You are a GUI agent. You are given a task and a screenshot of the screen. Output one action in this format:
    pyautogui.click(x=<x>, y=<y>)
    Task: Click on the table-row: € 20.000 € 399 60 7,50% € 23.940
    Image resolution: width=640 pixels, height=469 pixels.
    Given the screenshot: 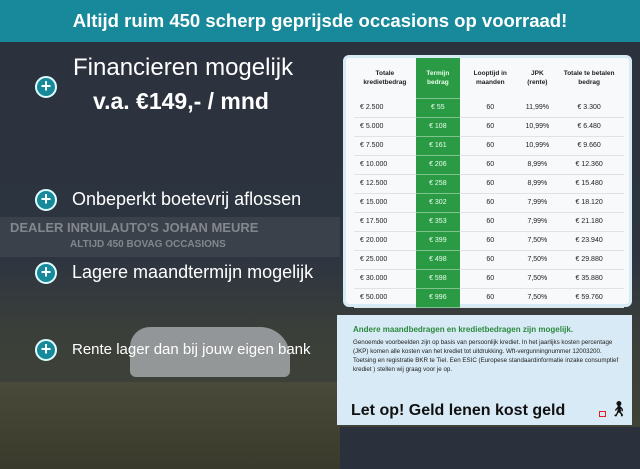 What is the action you would take?
    pyautogui.click(x=489, y=241)
    